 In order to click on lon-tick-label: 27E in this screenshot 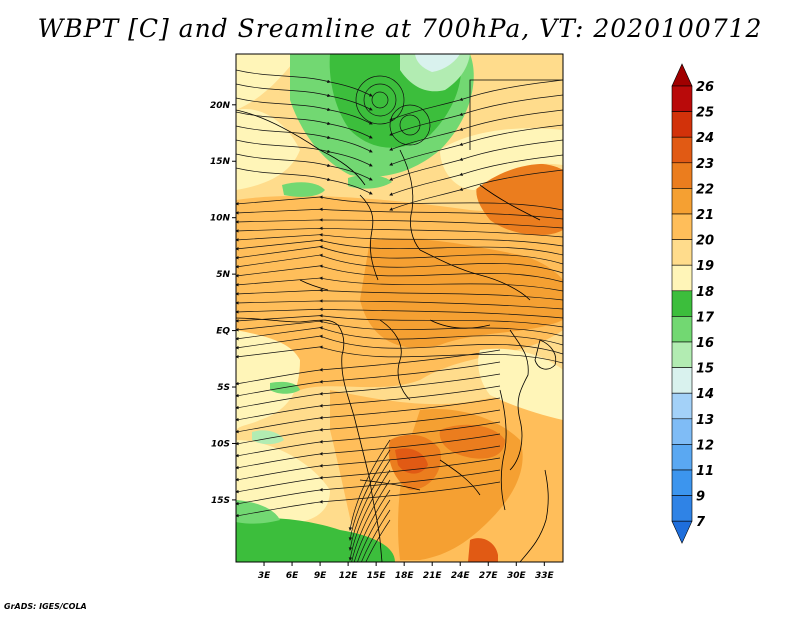, I will do `click(489, 576)`.